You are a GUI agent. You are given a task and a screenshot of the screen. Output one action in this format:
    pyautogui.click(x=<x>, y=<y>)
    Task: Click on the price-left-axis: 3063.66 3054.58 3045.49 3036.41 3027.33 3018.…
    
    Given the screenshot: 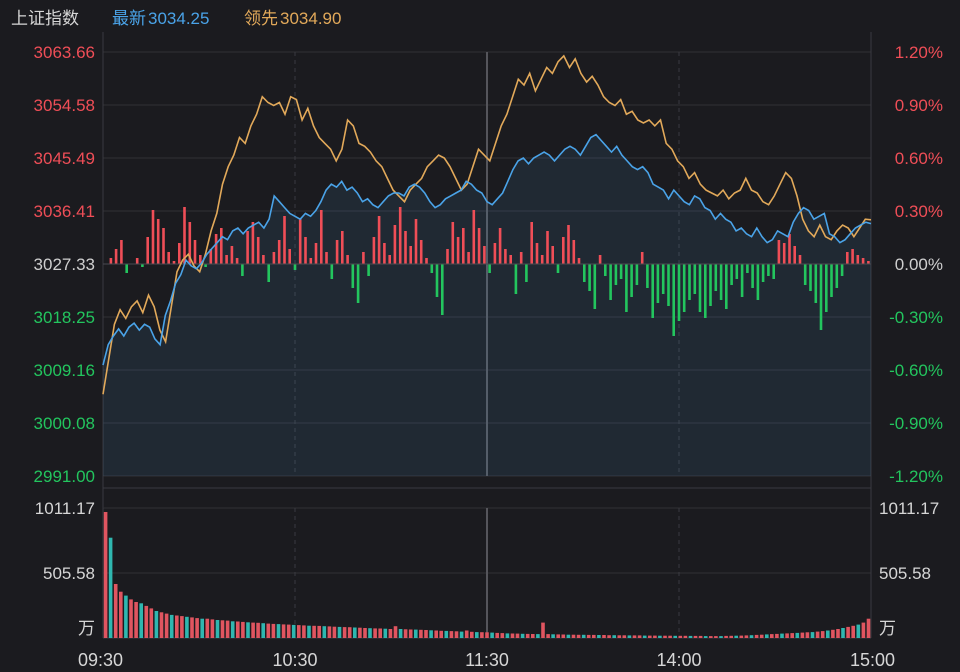 What is the action you would take?
    pyautogui.click(x=64, y=264)
    